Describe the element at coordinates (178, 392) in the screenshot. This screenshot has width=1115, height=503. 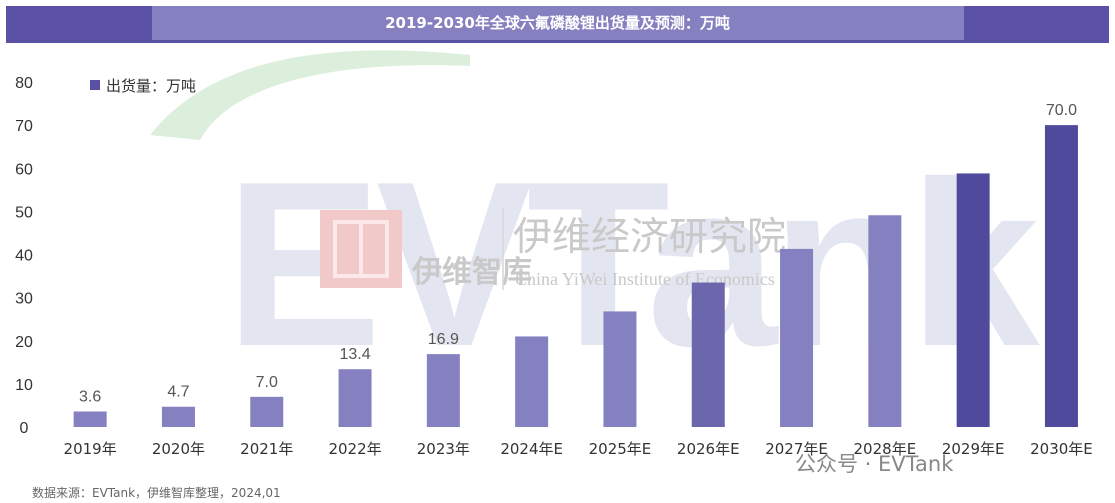
I see `data-label: 4.7` at that location.